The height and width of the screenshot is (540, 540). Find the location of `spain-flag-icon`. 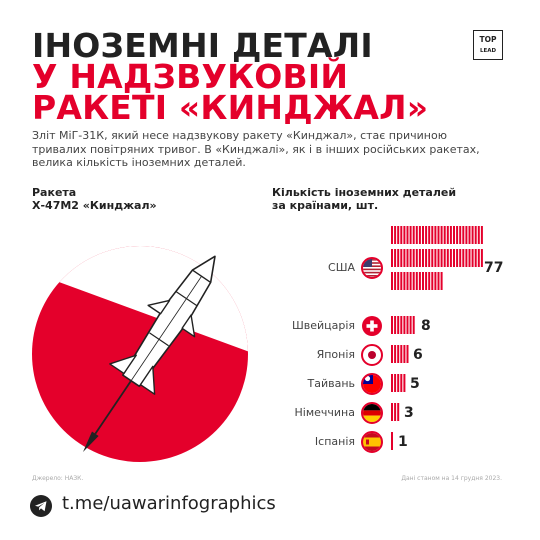

spain-flag-icon is located at coordinates (372, 442).